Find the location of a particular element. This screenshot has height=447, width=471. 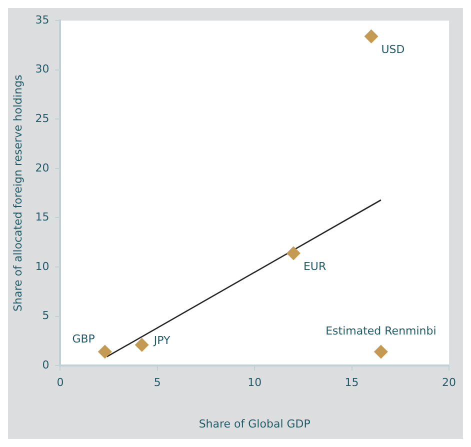

y-tick-label: 5 is located at coordinates (46, 315).